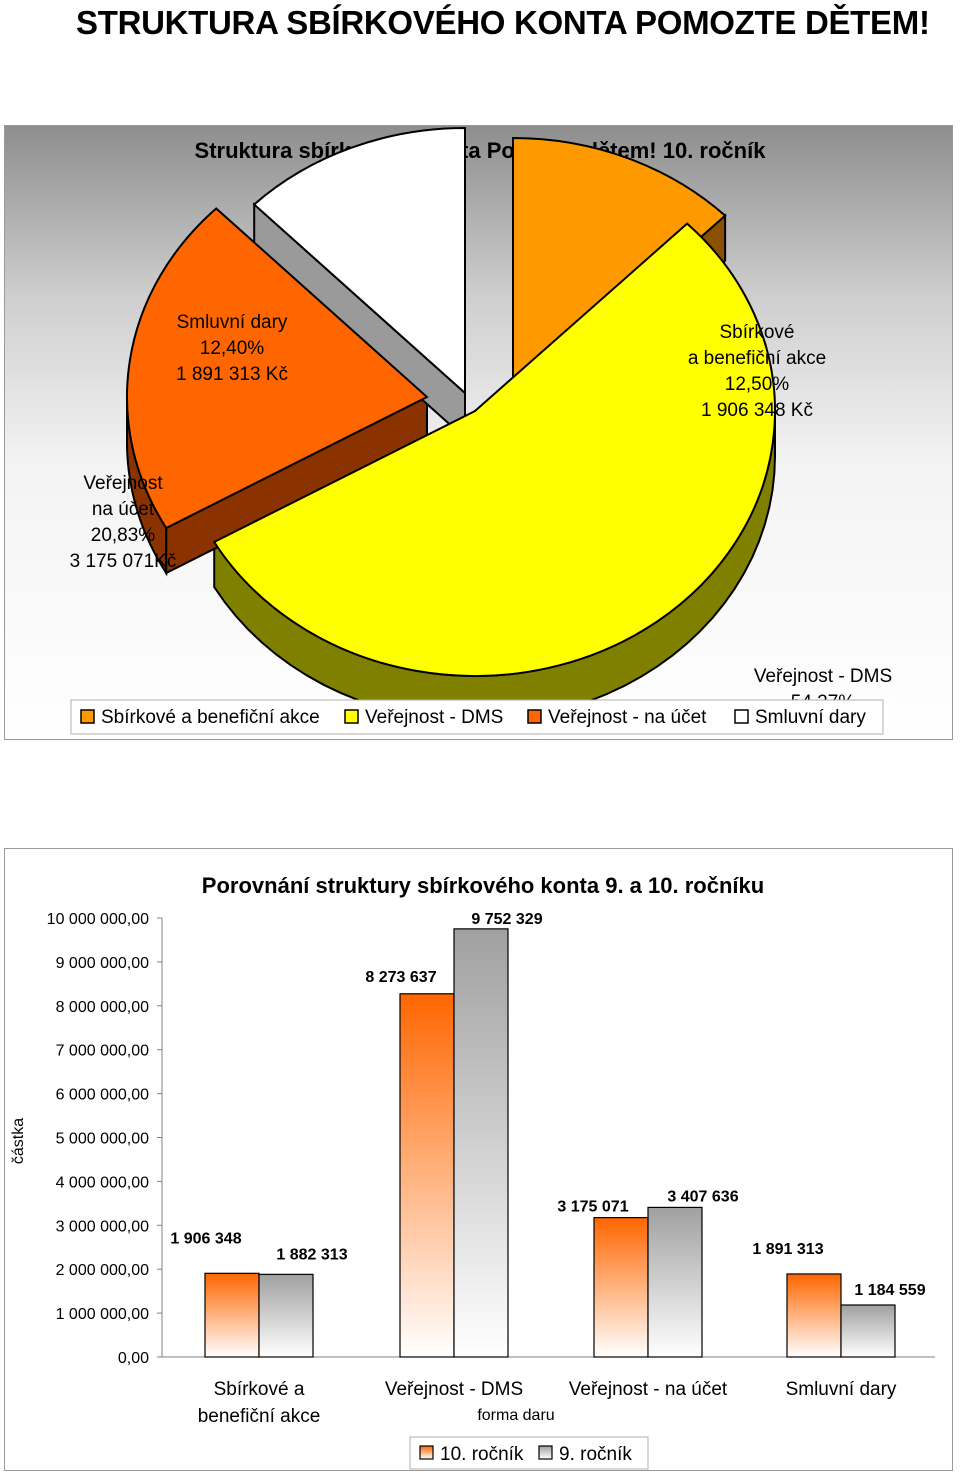  What do you see at coordinates (400, 977) in the screenshot?
I see `bar-value-label: 8 273 637` at bounding box center [400, 977].